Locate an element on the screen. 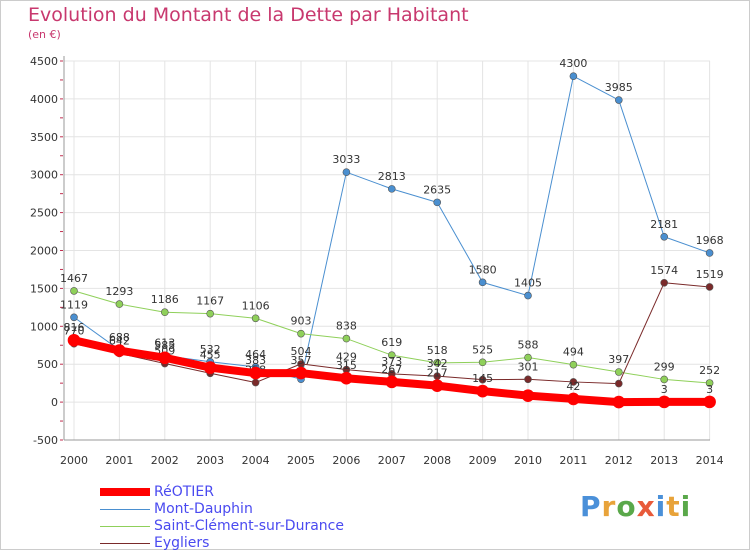 The image size is (750, 551). data-label: 1580 is located at coordinates (483, 269).